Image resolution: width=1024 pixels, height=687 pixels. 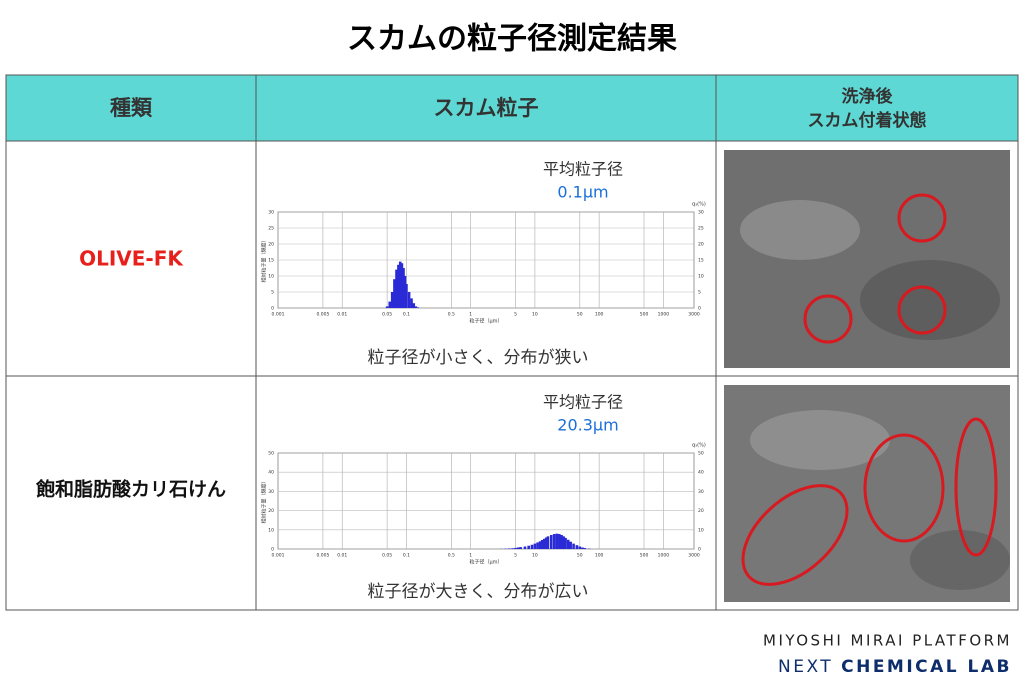 I want to click on y-tick-label: 50, so click(x=271, y=454).